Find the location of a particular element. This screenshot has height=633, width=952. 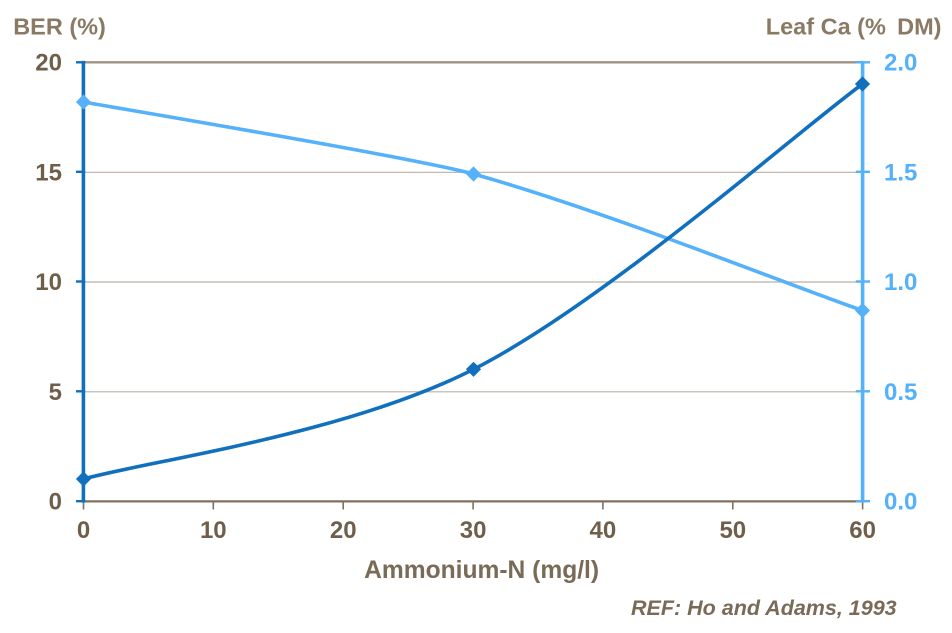

svg-text: BER (%) is located at coordinates (59, 27).